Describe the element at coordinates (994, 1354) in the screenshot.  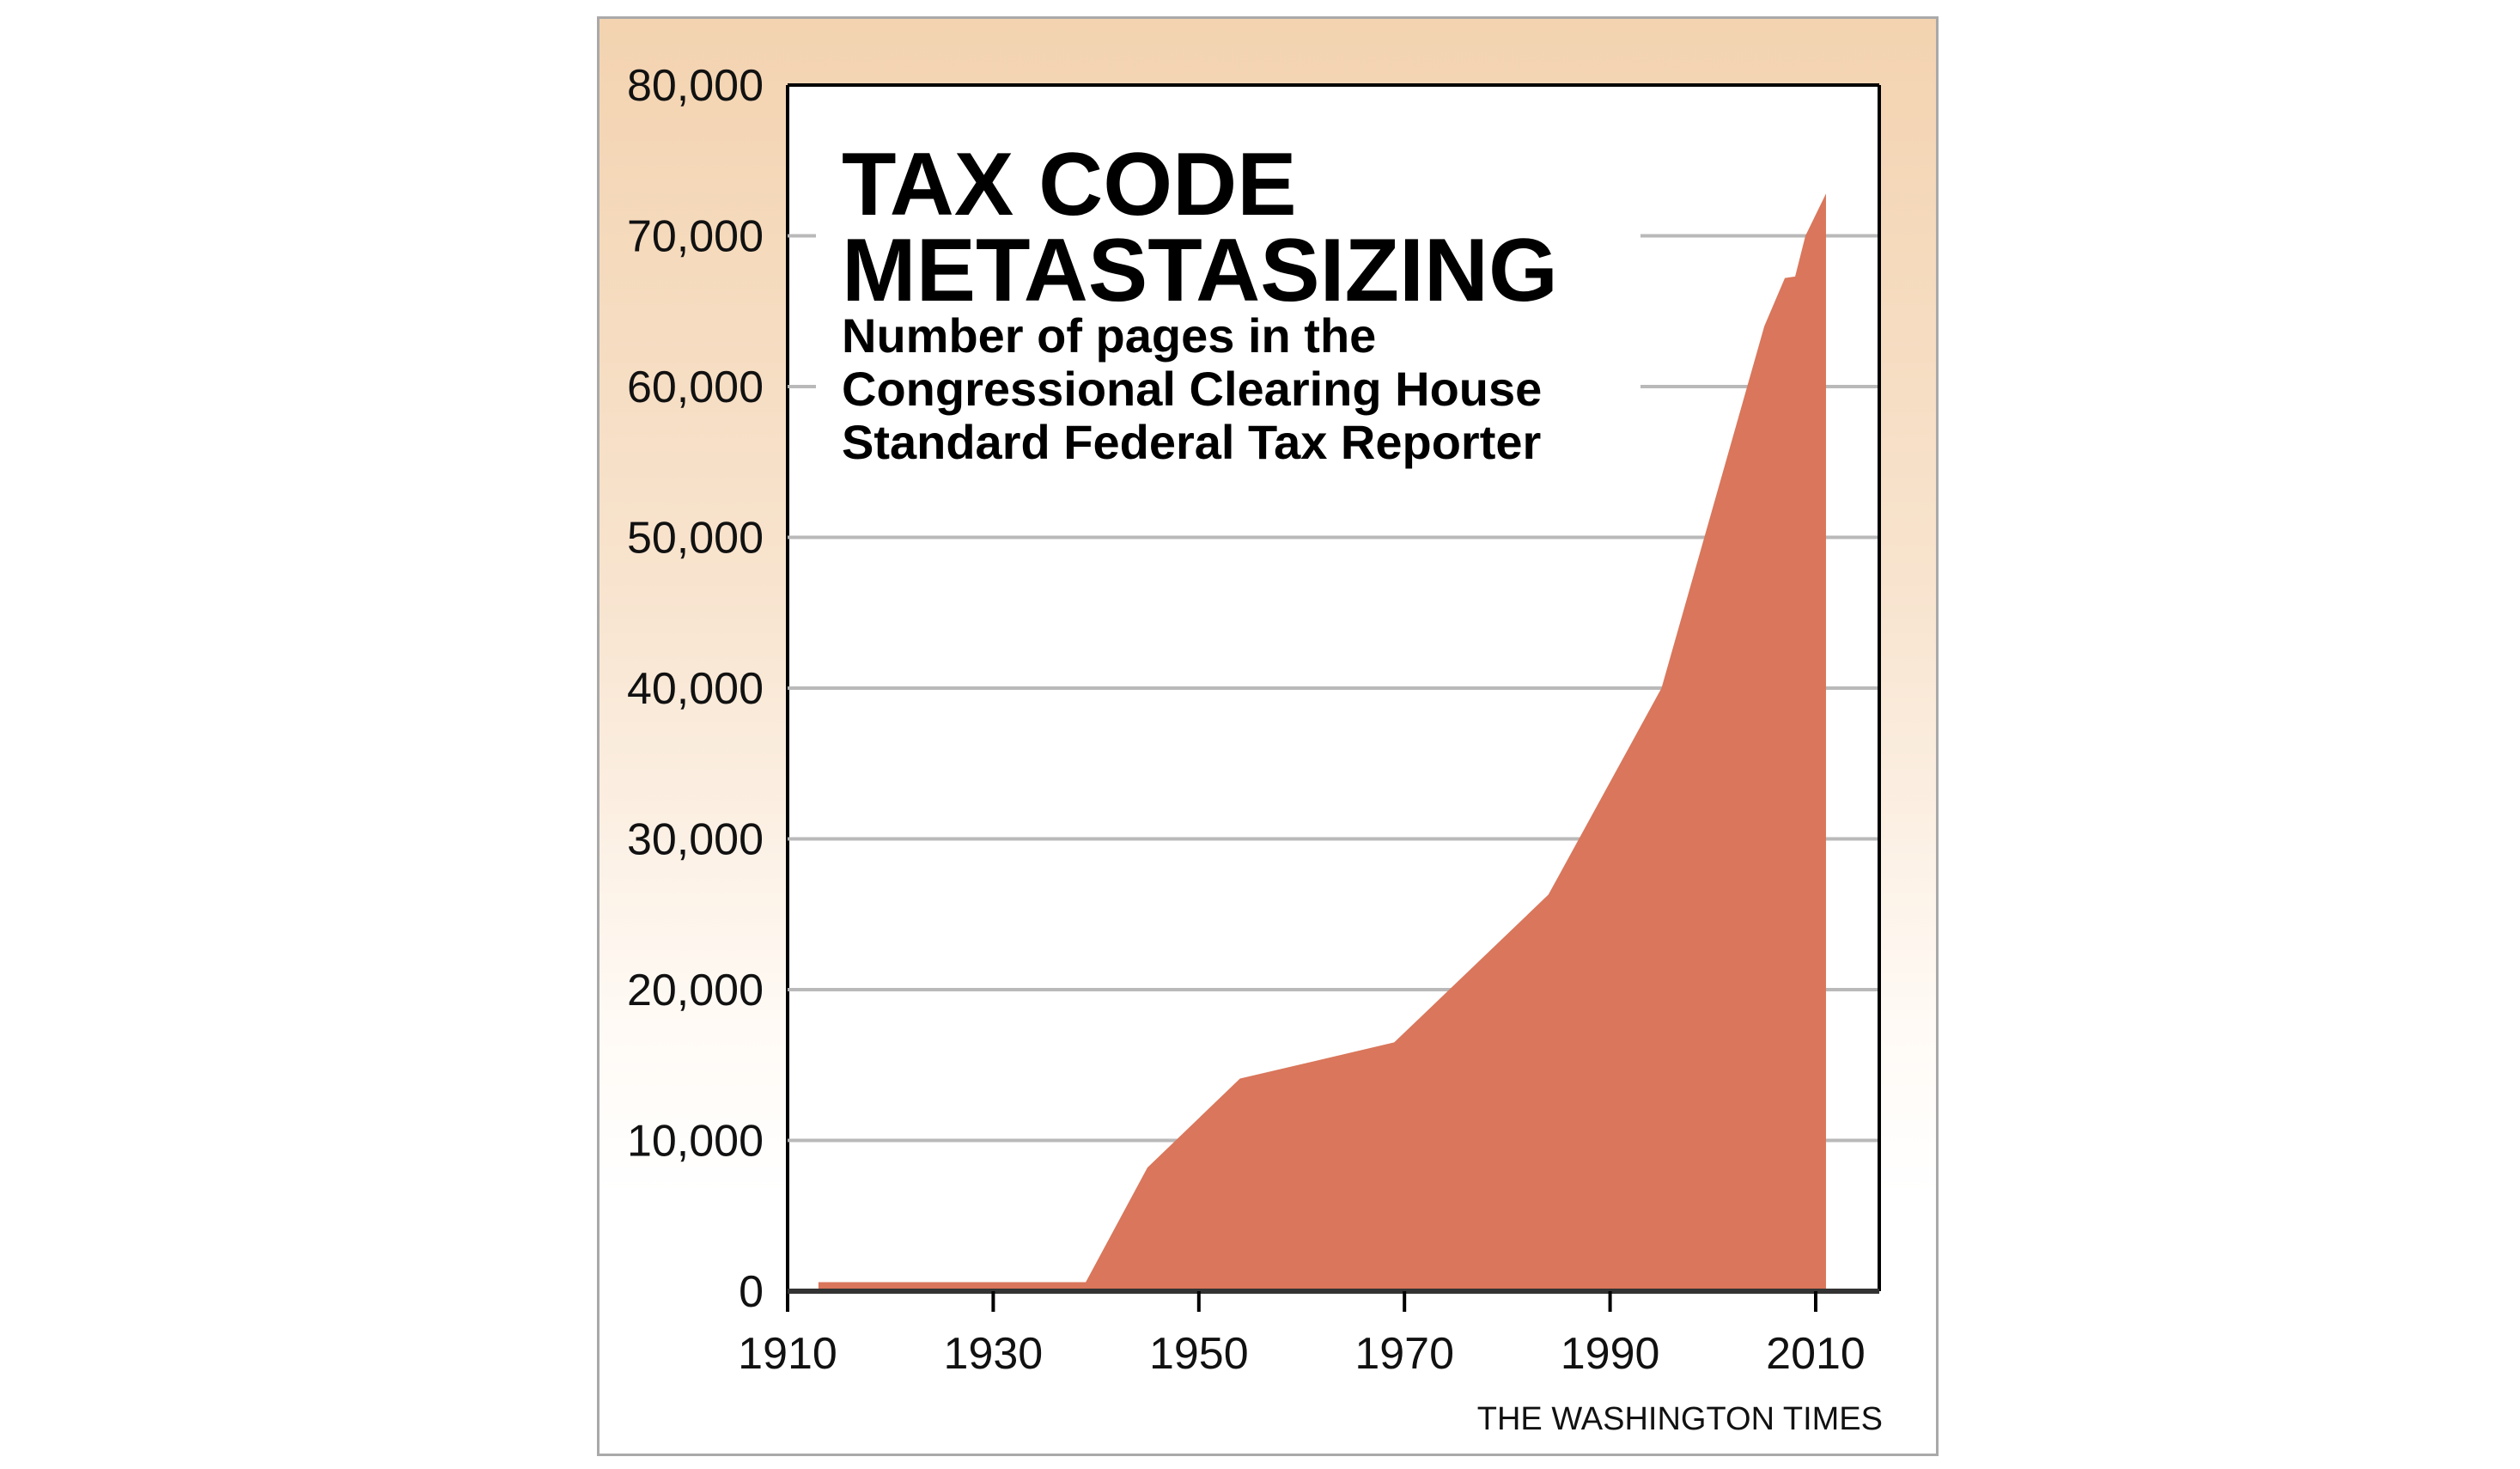
I see `x-tick-label: 1930` at that location.